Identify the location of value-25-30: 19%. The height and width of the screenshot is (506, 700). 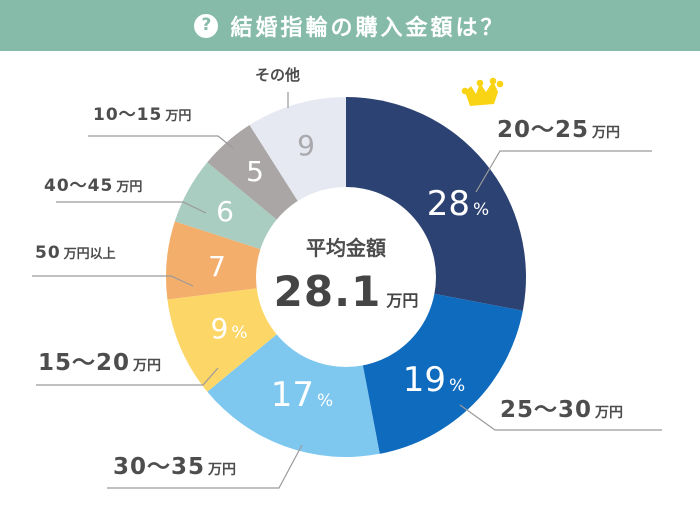
(434, 380).